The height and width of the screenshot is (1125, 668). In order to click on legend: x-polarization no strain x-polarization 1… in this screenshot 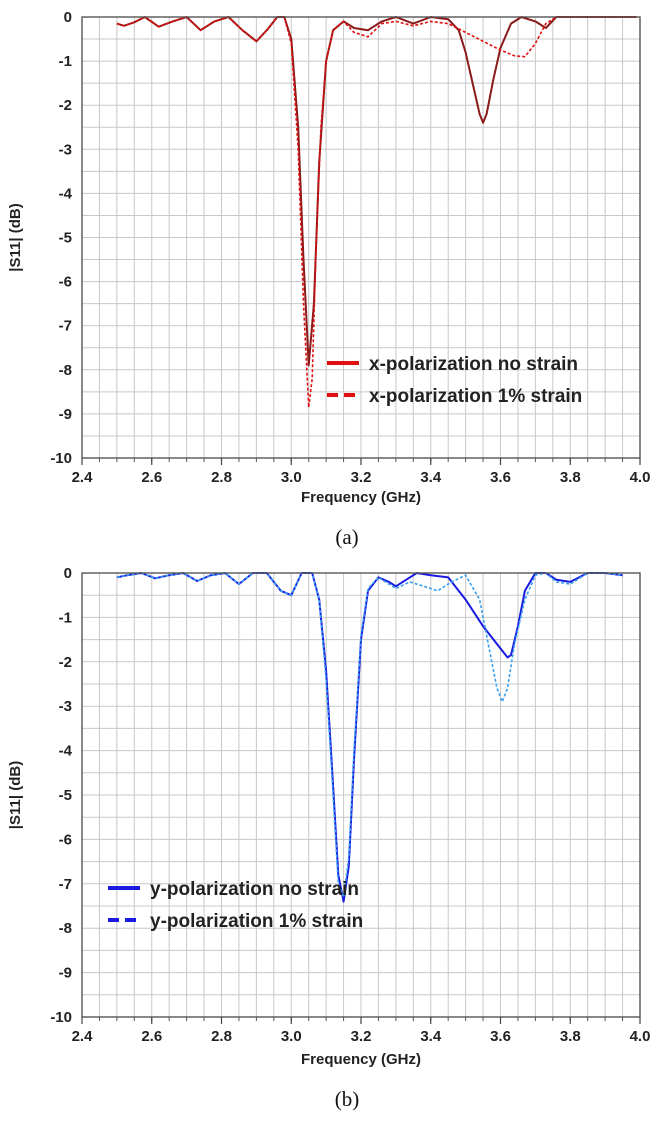, I will do `click(454, 380)`.